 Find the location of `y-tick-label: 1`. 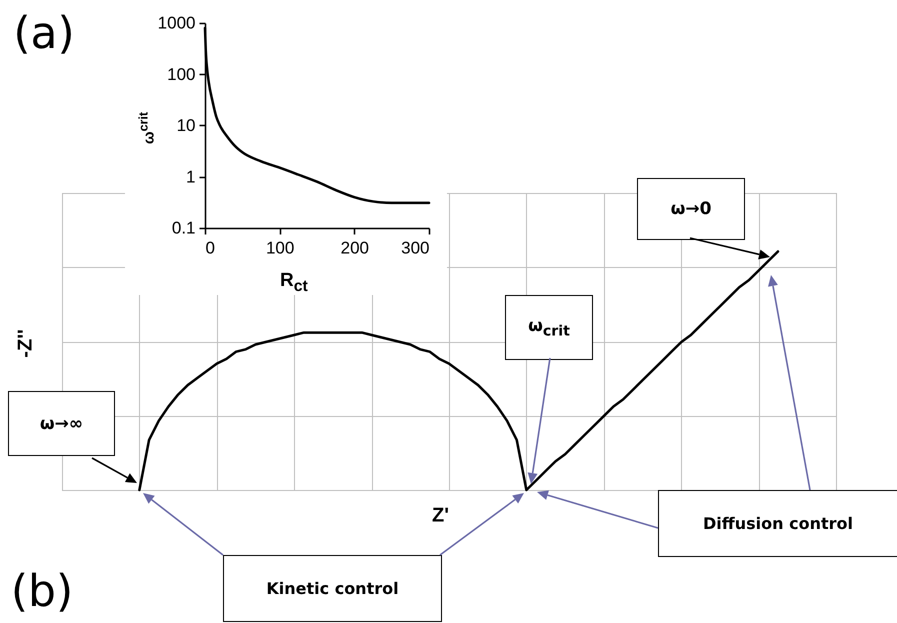

y-tick-label: 1 is located at coordinates (191, 176).